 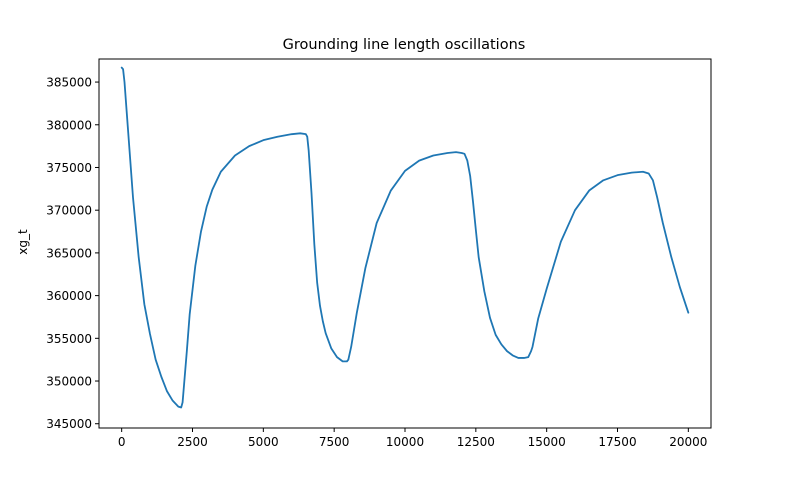 What do you see at coordinates (69, 211) in the screenshot?
I see `y-tick-label: 370000` at bounding box center [69, 211].